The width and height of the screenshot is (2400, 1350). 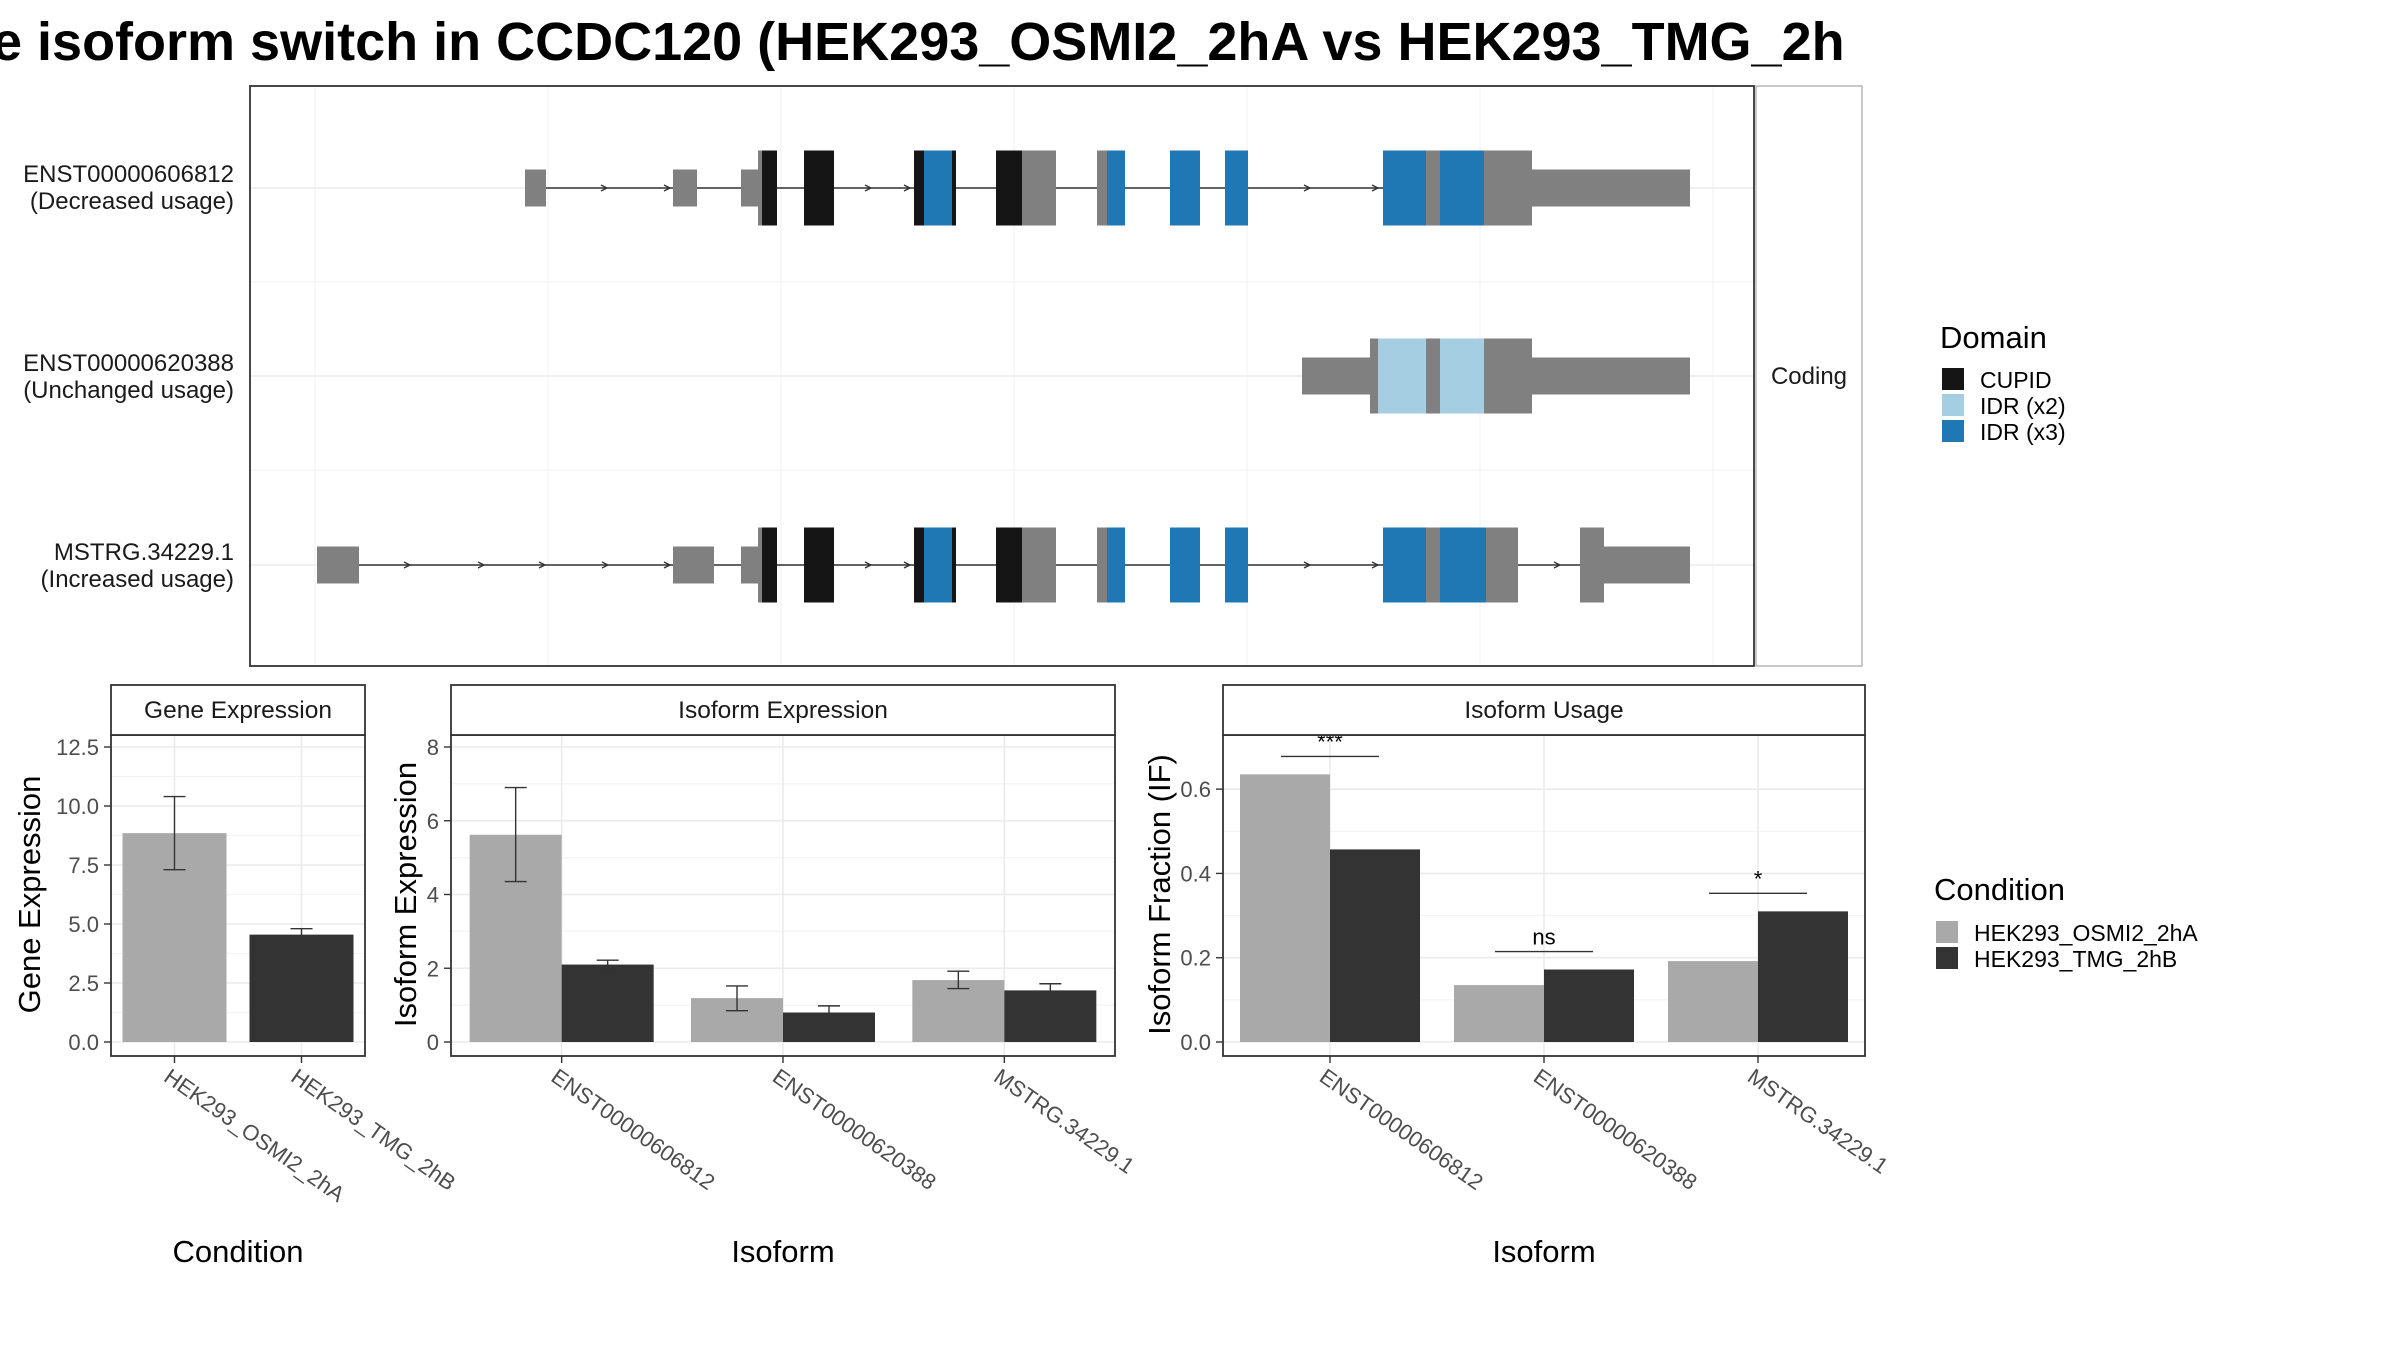 What do you see at coordinates (83, 983) in the screenshot?
I see `y-tick-label: 2.5` at bounding box center [83, 983].